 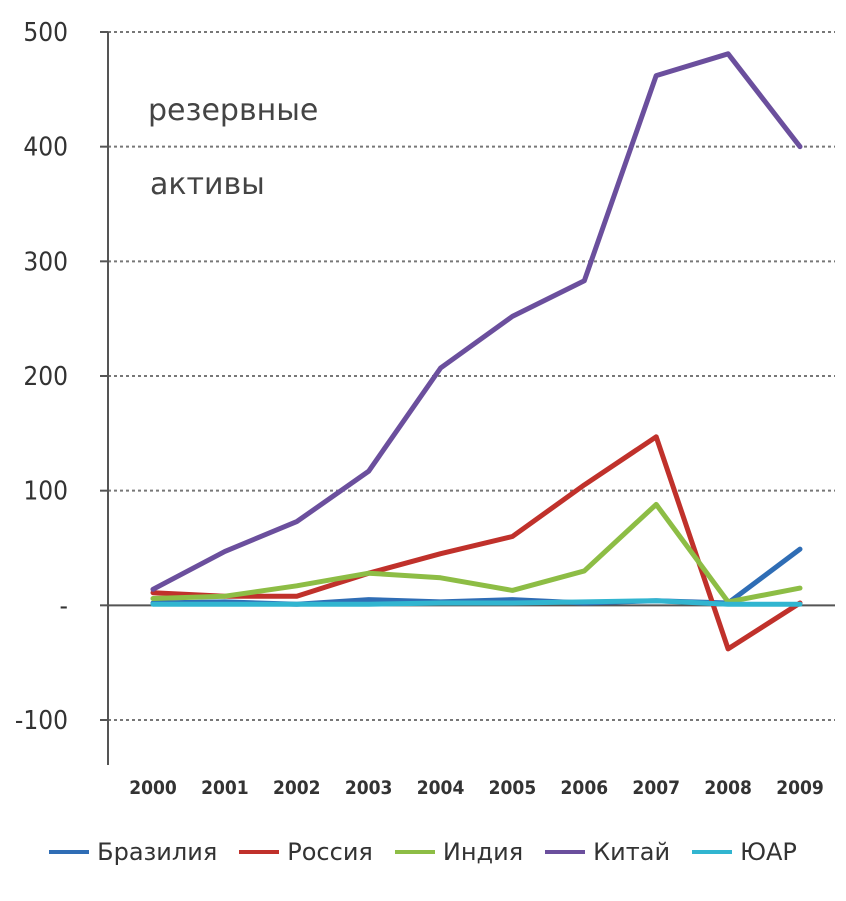 I want to click on legend: Бразилия Россия Индия Китай ЮАР, so click(x=423, y=852).